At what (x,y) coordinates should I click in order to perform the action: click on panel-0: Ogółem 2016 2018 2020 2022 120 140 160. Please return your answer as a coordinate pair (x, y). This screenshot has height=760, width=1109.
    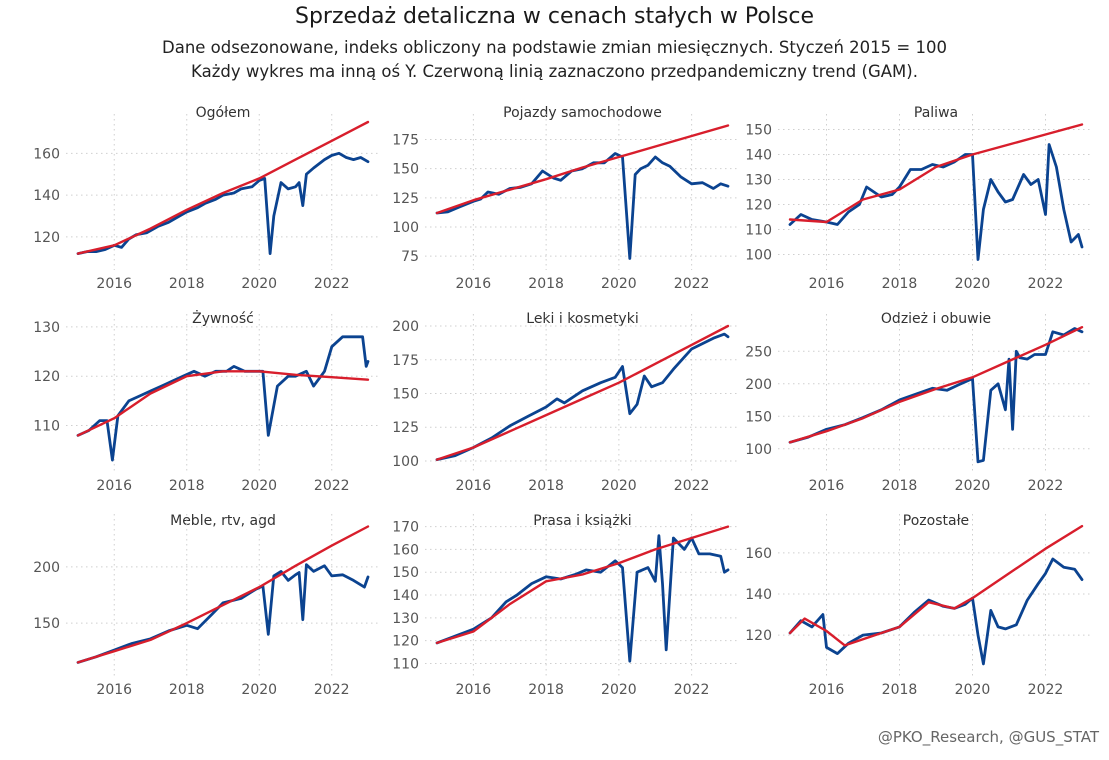
    Looking at the image, I should click on (205, 198).